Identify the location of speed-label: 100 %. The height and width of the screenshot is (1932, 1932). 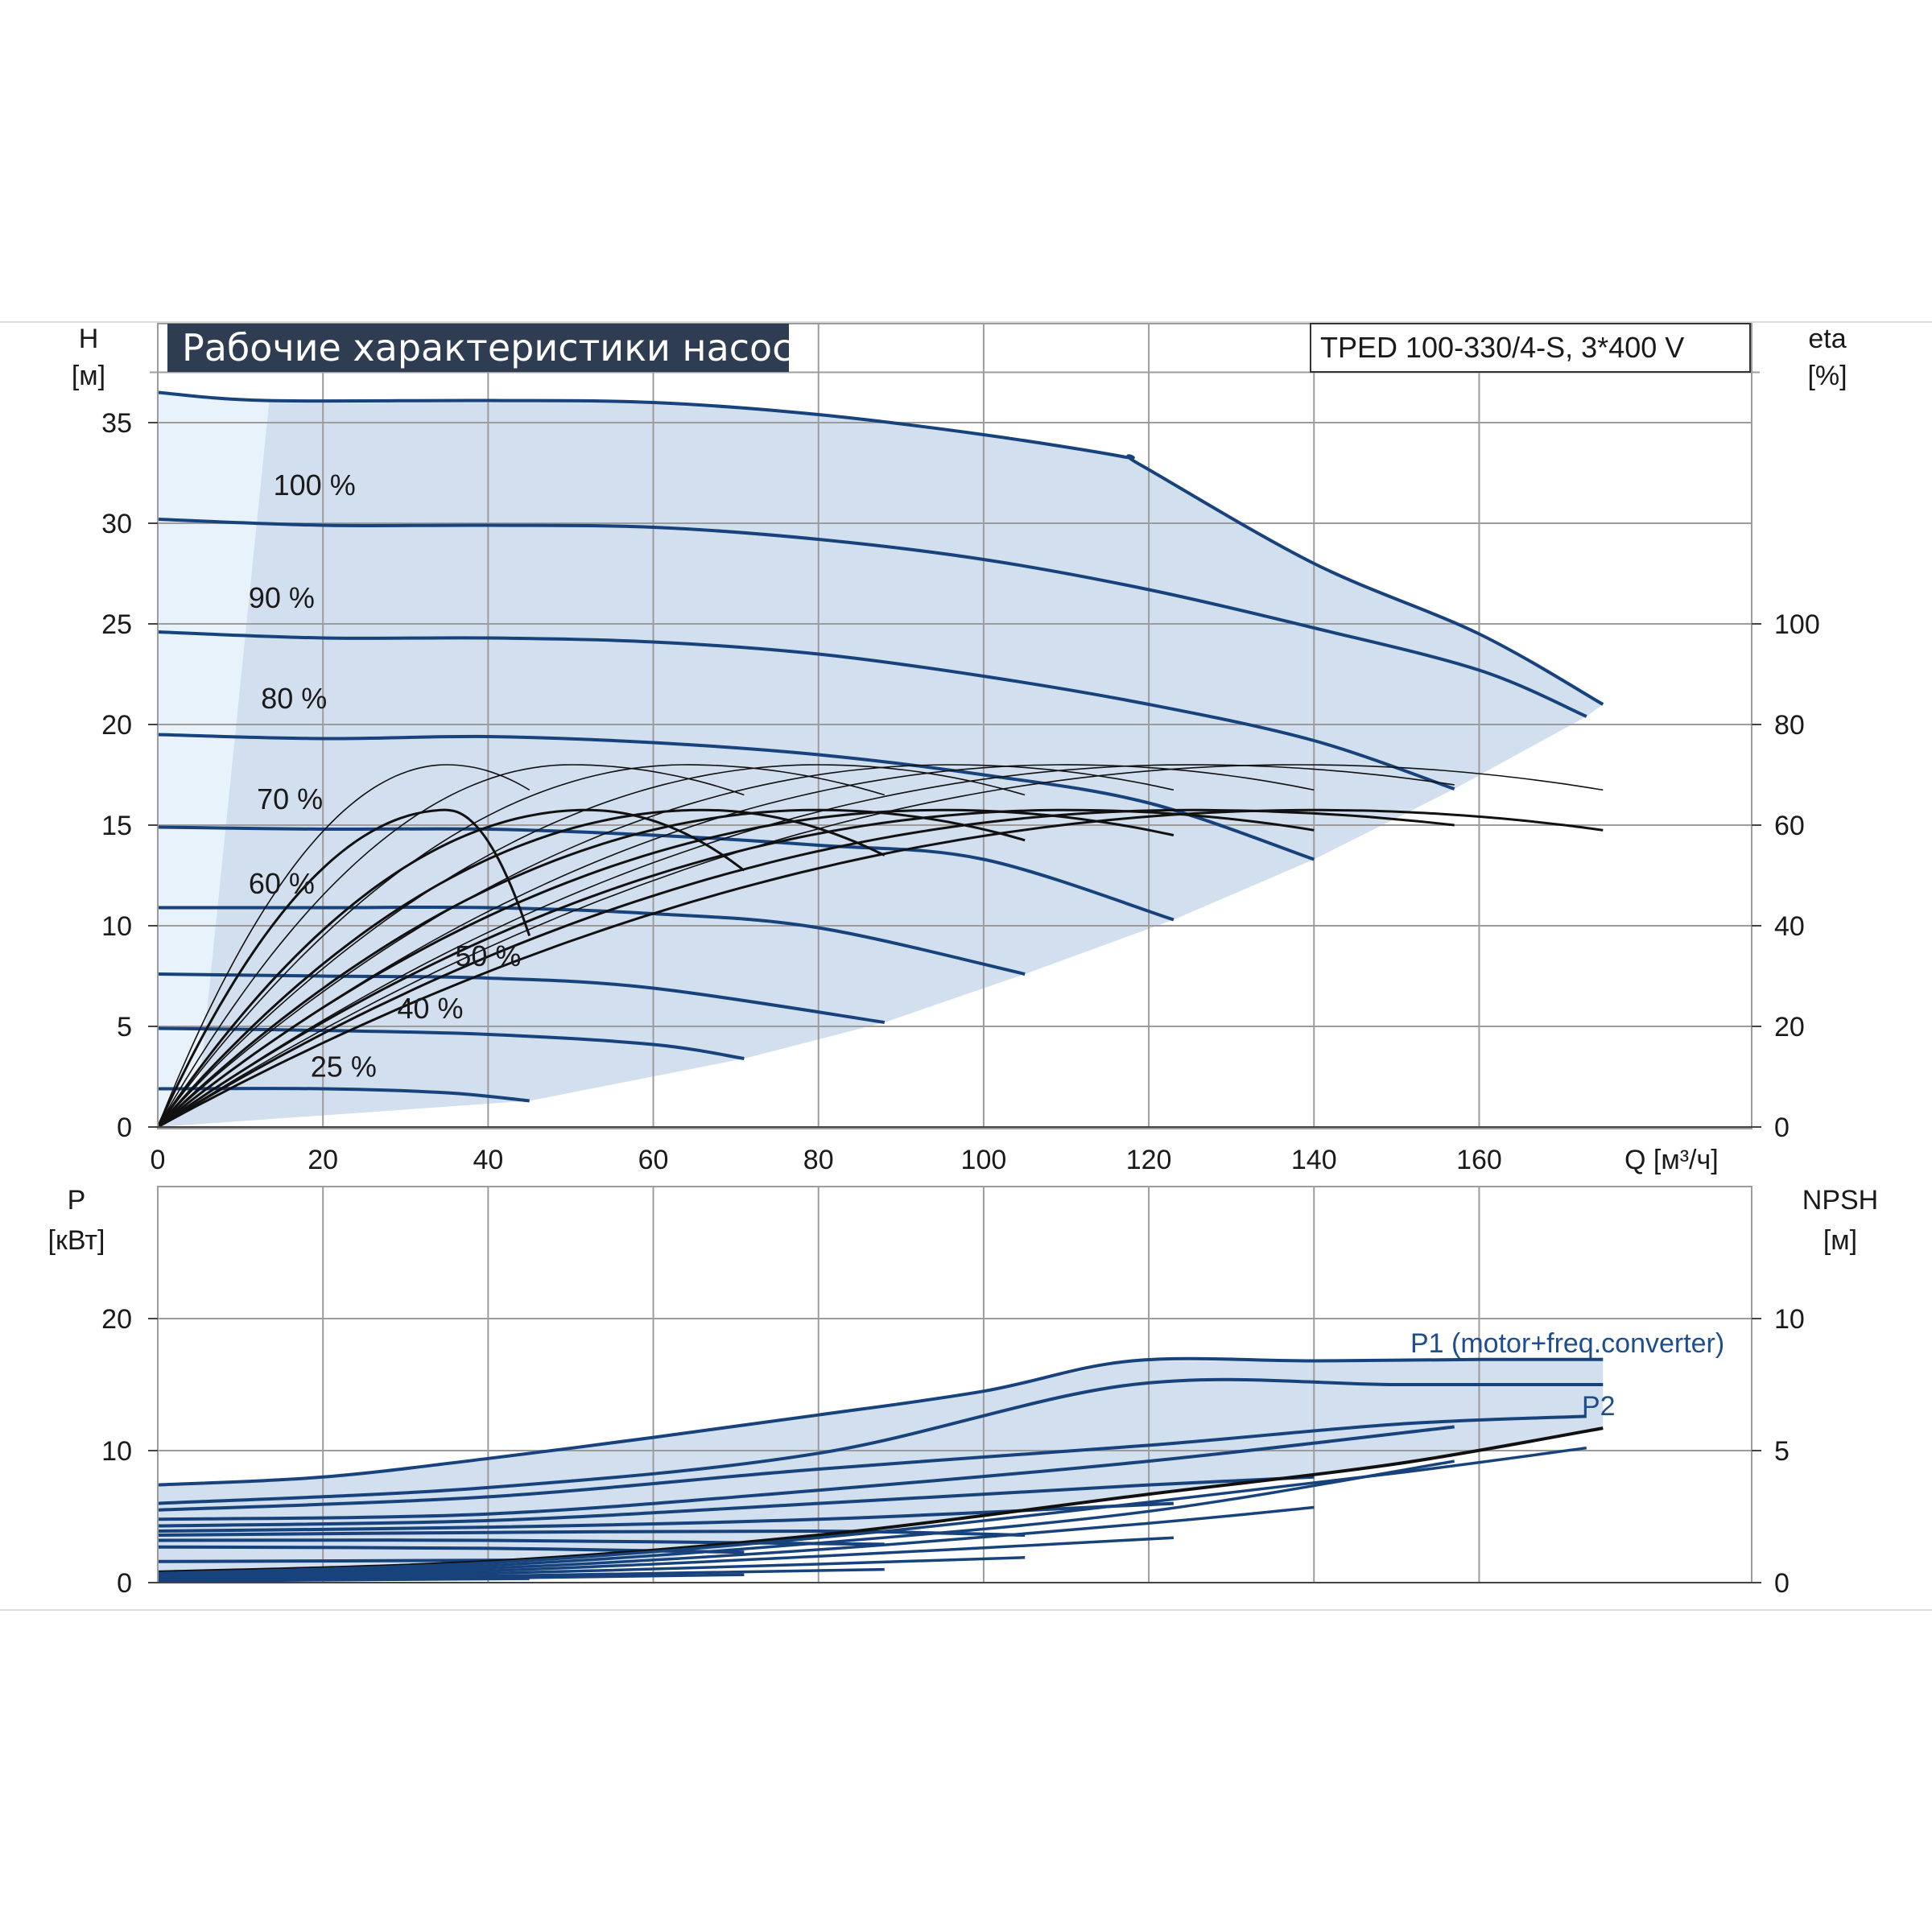
(315, 485).